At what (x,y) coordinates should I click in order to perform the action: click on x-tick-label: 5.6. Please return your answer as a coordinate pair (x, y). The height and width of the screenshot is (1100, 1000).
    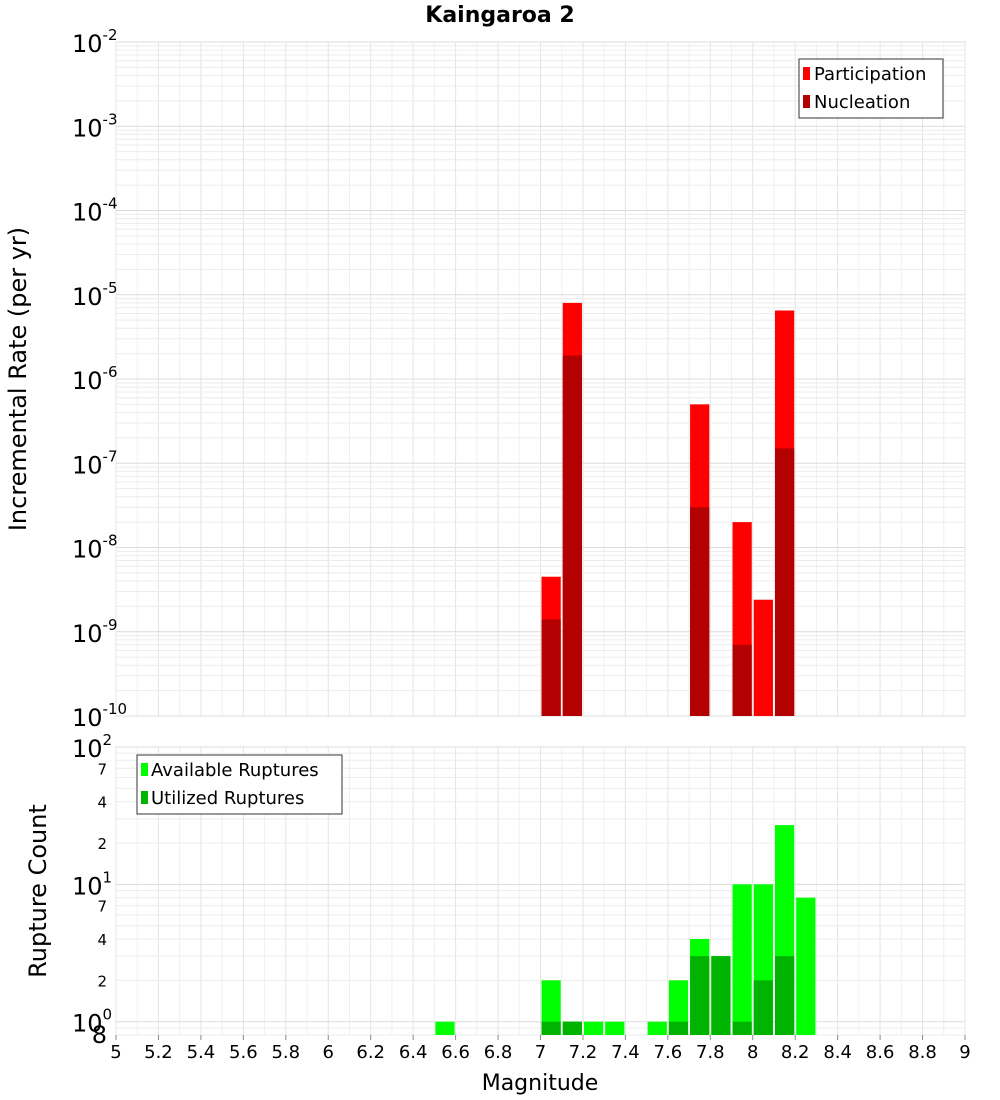
    Looking at the image, I should click on (243, 1052).